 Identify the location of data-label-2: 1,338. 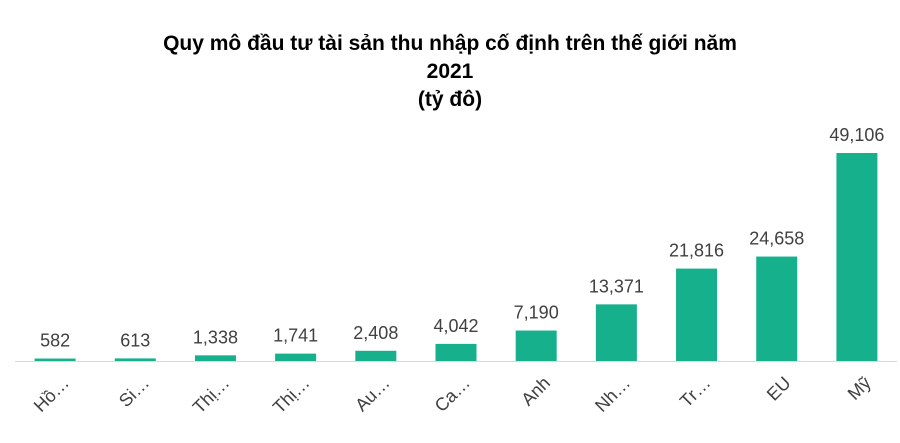
(215, 337).